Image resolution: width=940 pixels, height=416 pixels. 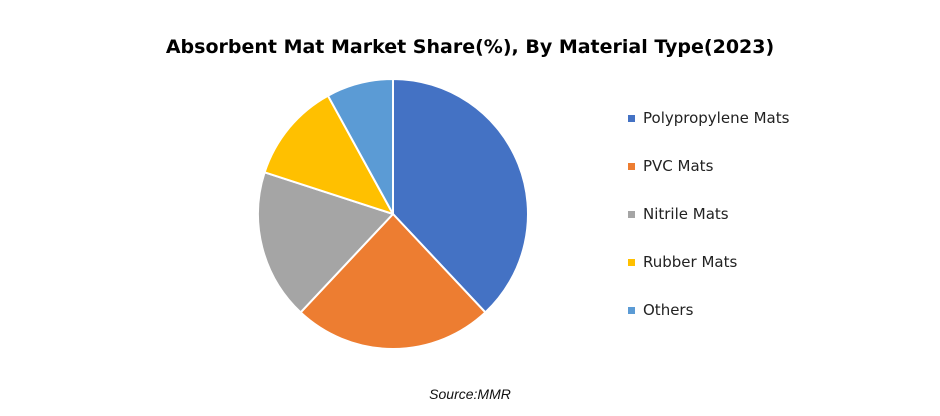 What do you see at coordinates (778, 214) in the screenshot?
I see `legend-item-nitrile-mats: Nitrile Mats` at bounding box center [778, 214].